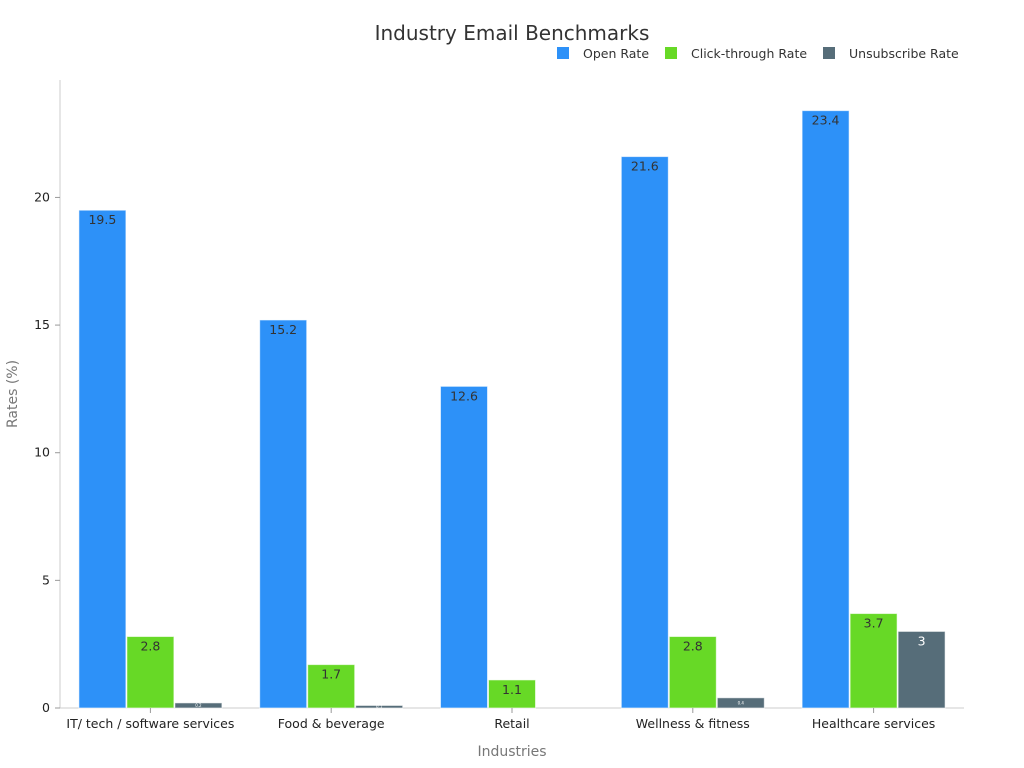  I want to click on bar-unsubscribe-rate-it-tech-software-services, so click(198, 705).